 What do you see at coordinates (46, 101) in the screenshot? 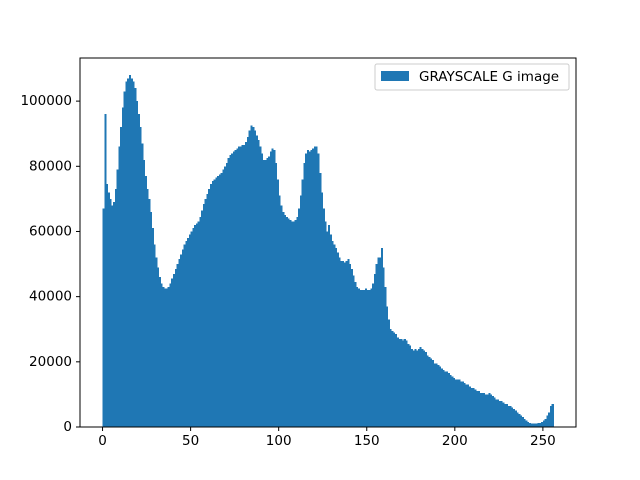
I see `y-tick-label: 100000` at bounding box center [46, 101].